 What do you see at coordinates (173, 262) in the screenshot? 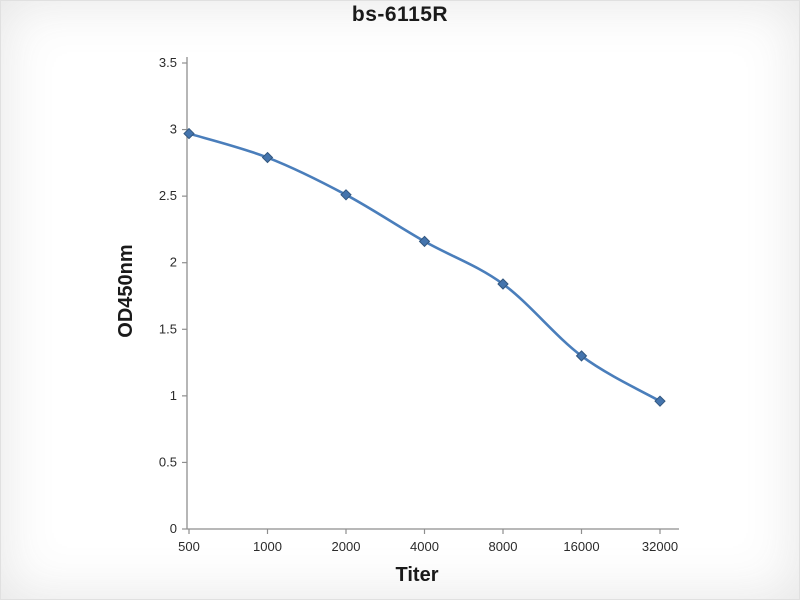
I see `y-tick-label: 2` at bounding box center [173, 262].